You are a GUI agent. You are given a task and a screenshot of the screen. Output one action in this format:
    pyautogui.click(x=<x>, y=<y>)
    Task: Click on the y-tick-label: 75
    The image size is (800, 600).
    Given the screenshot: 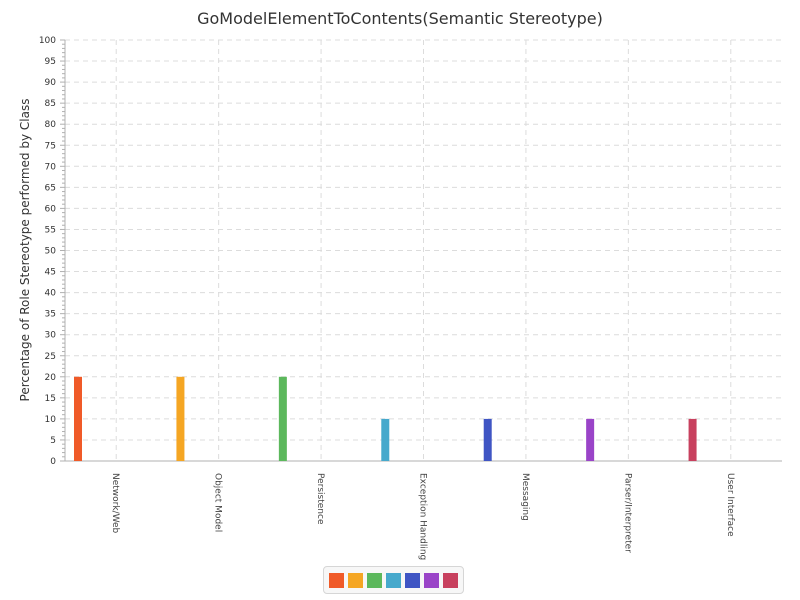 What is the action you would take?
    pyautogui.click(x=50, y=146)
    